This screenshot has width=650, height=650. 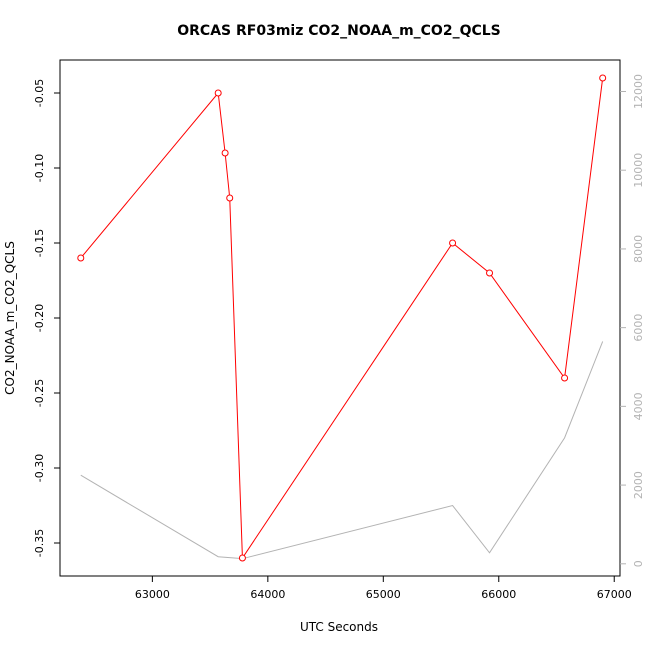 What do you see at coordinates (39, 243) in the screenshot?
I see `y-tick-label-4: -0.15` at bounding box center [39, 243].